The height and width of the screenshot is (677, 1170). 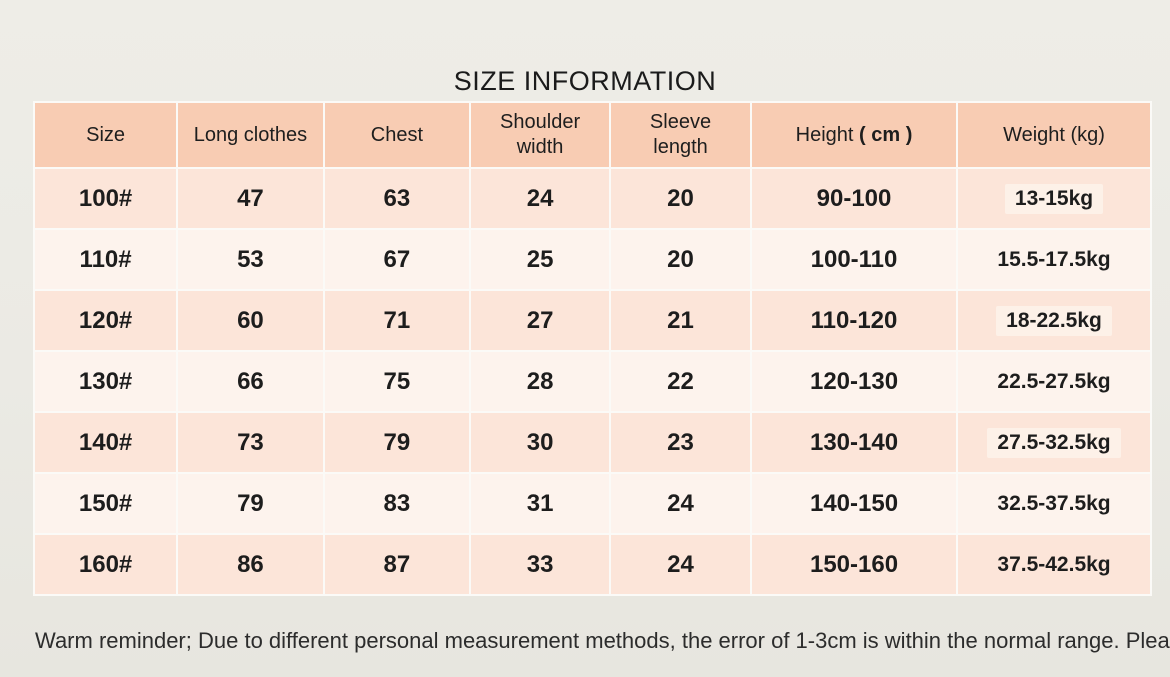 What do you see at coordinates (854, 259) in the screenshot?
I see `cell-height: 100-110` at bounding box center [854, 259].